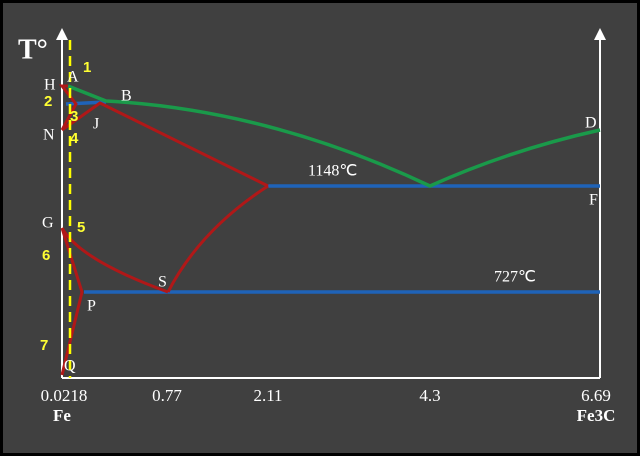 This screenshot has height=456, width=640. Describe the element at coordinates (332, 171) in the screenshot. I see `temperature-label: 1148℃` at that location.